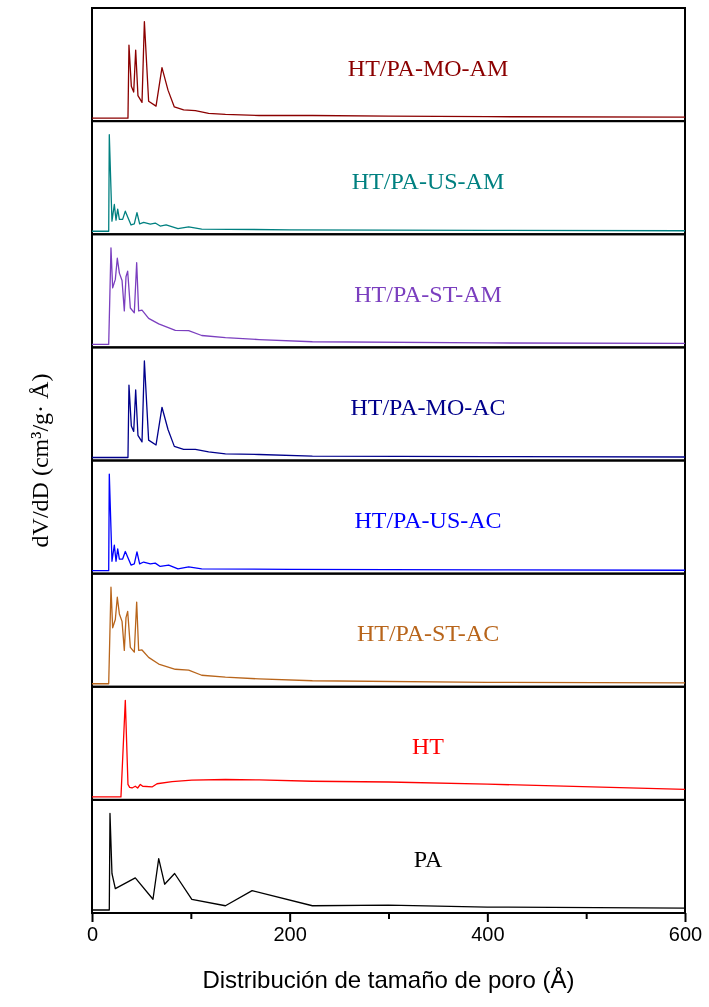 This screenshot has width=709, height=1007. I want to click on series-label: HT, so click(428, 746).